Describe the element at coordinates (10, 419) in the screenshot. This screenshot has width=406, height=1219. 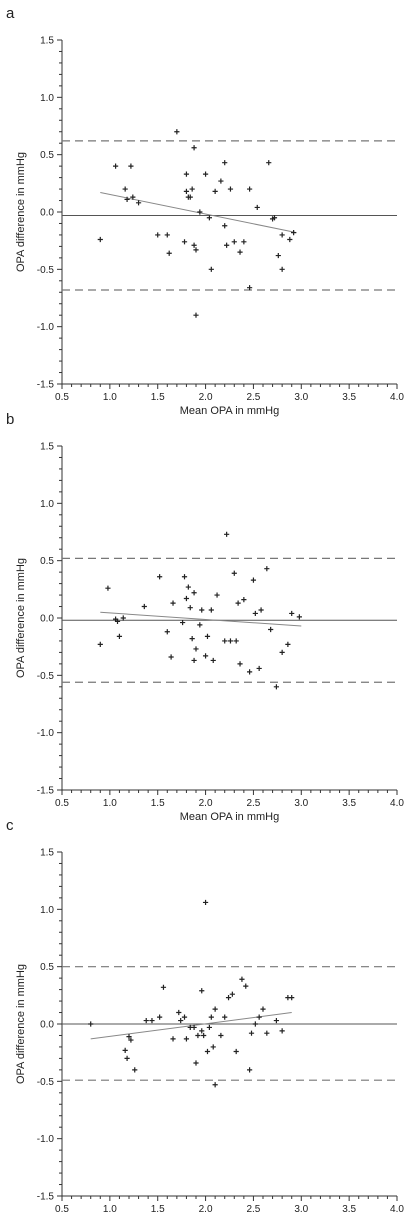
I see `panel-letter: b` at that location.